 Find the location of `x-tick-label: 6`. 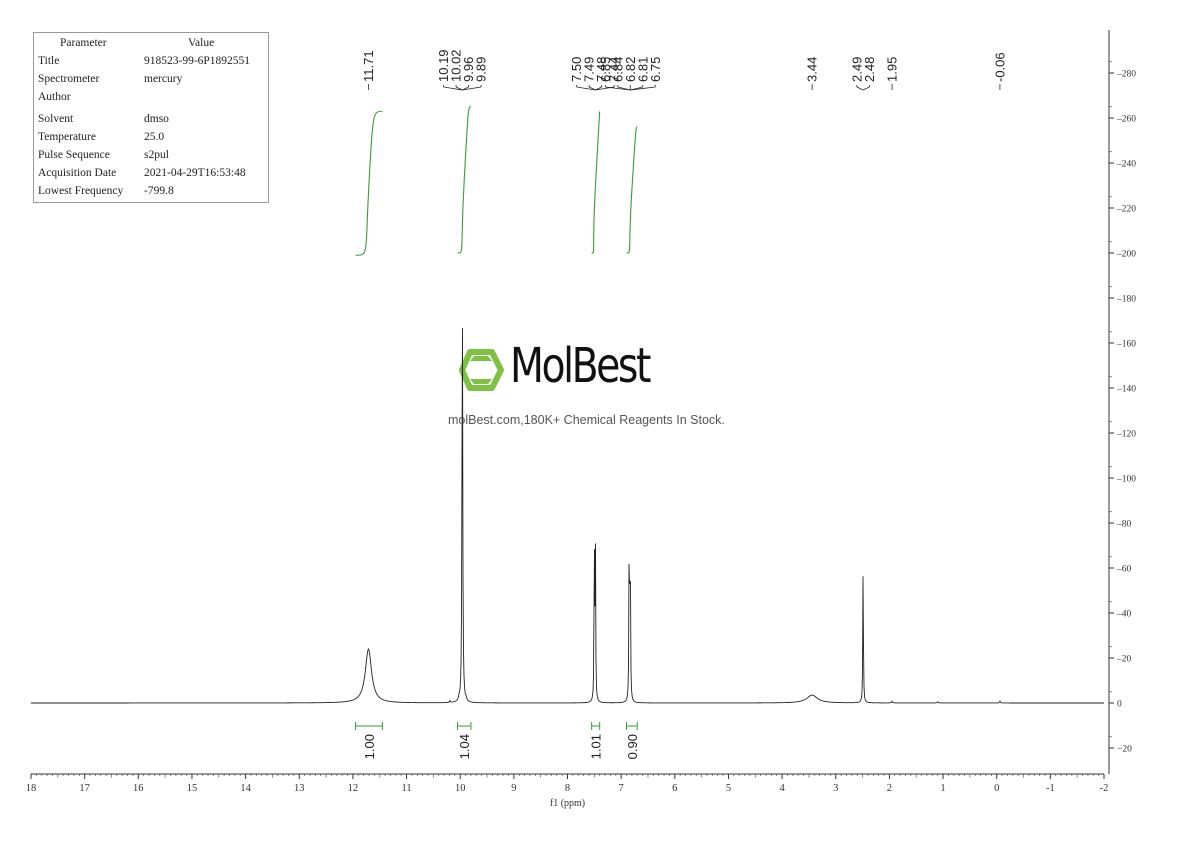

x-tick-label: 6 is located at coordinates (674, 788).